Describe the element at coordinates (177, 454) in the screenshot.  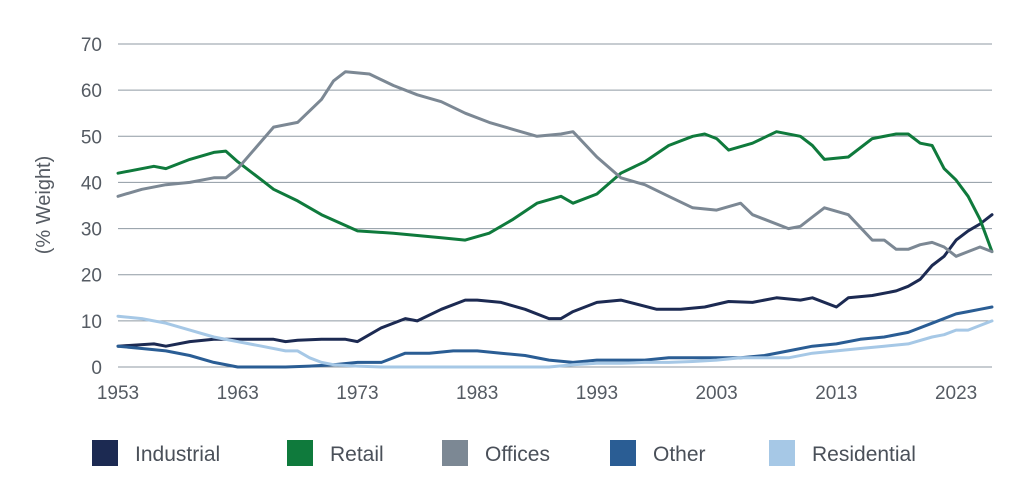
I see `legend-label-industrial: Industrial` at that location.